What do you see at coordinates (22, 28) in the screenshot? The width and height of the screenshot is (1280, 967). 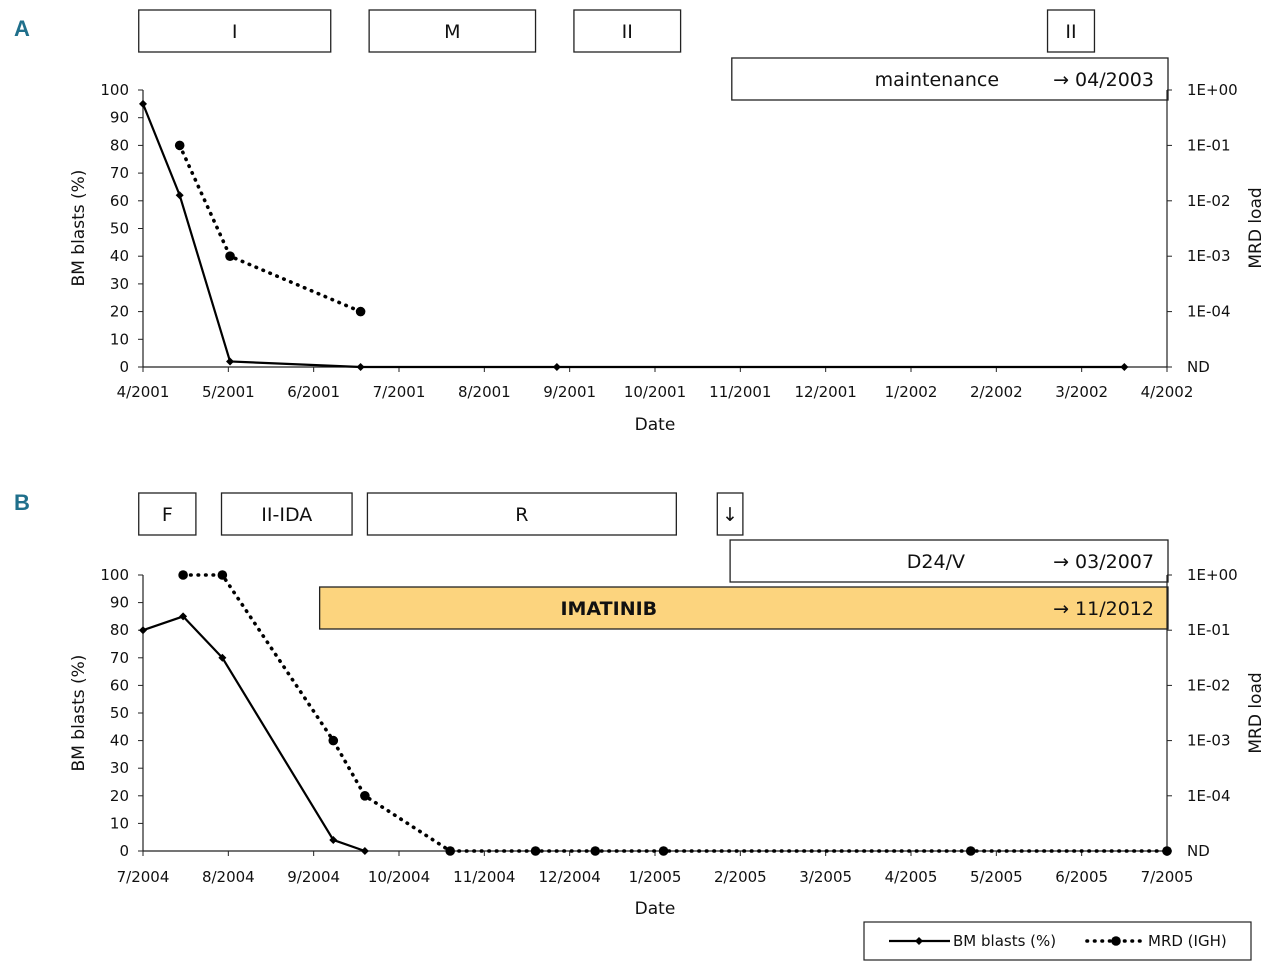 I see `panel-letter: A` at bounding box center [22, 28].